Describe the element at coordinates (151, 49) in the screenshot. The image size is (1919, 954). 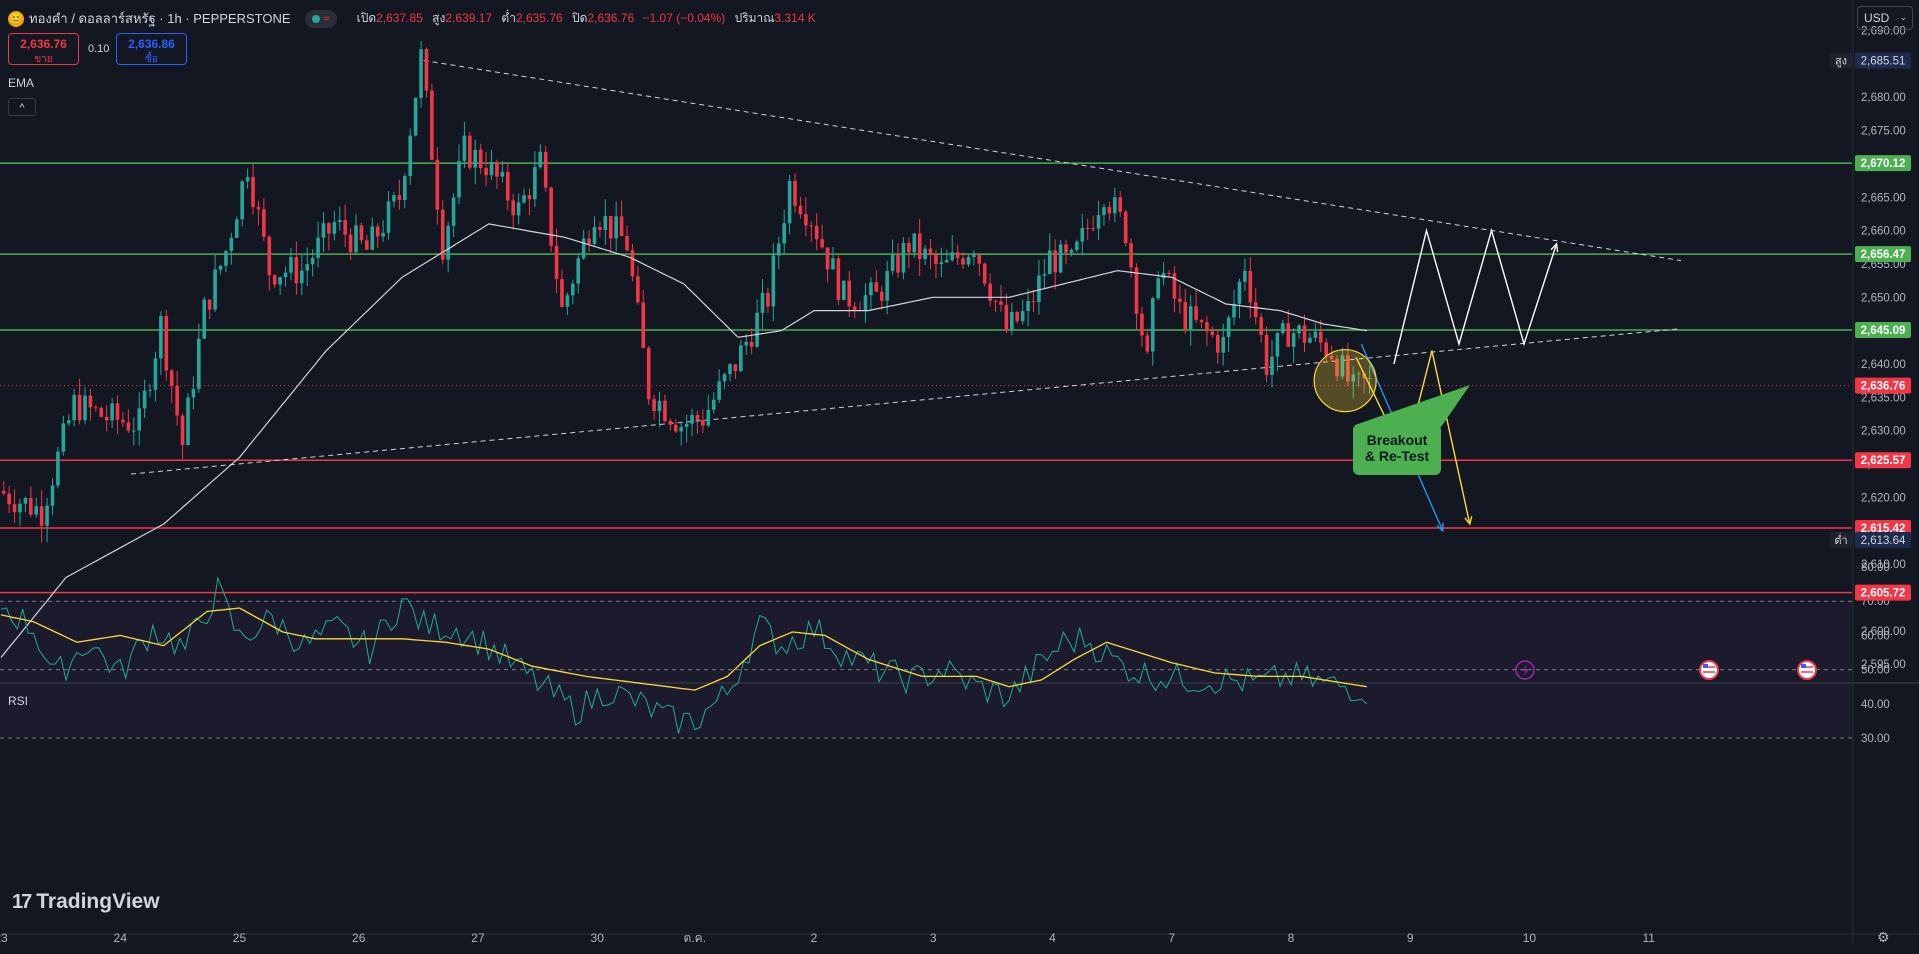
I see `buy-button: 2,636.86 ซื้อ` at that location.